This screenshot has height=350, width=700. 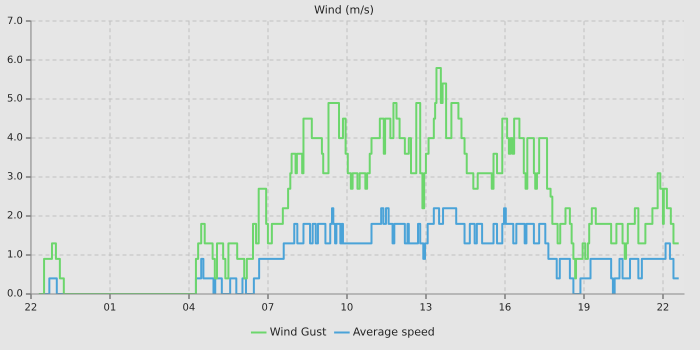 I want to click on x-tick-label: 13, so click(x=426, y=308).